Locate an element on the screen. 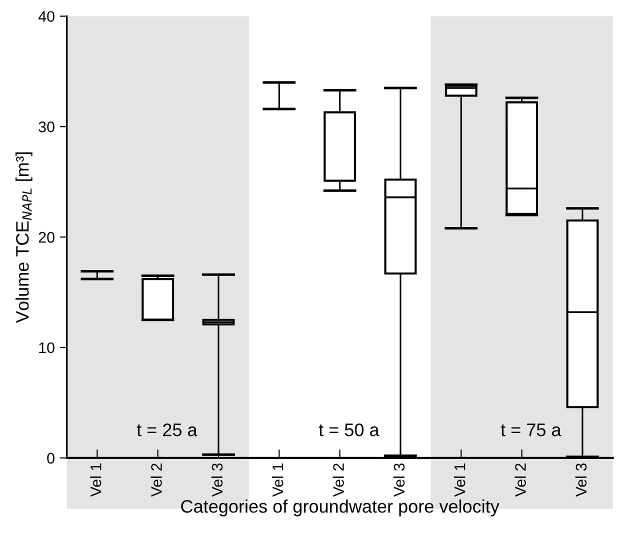 The height and width of the screenshot is (540, 619). y-tick-label: 10 is located at coordinates (46, 348).